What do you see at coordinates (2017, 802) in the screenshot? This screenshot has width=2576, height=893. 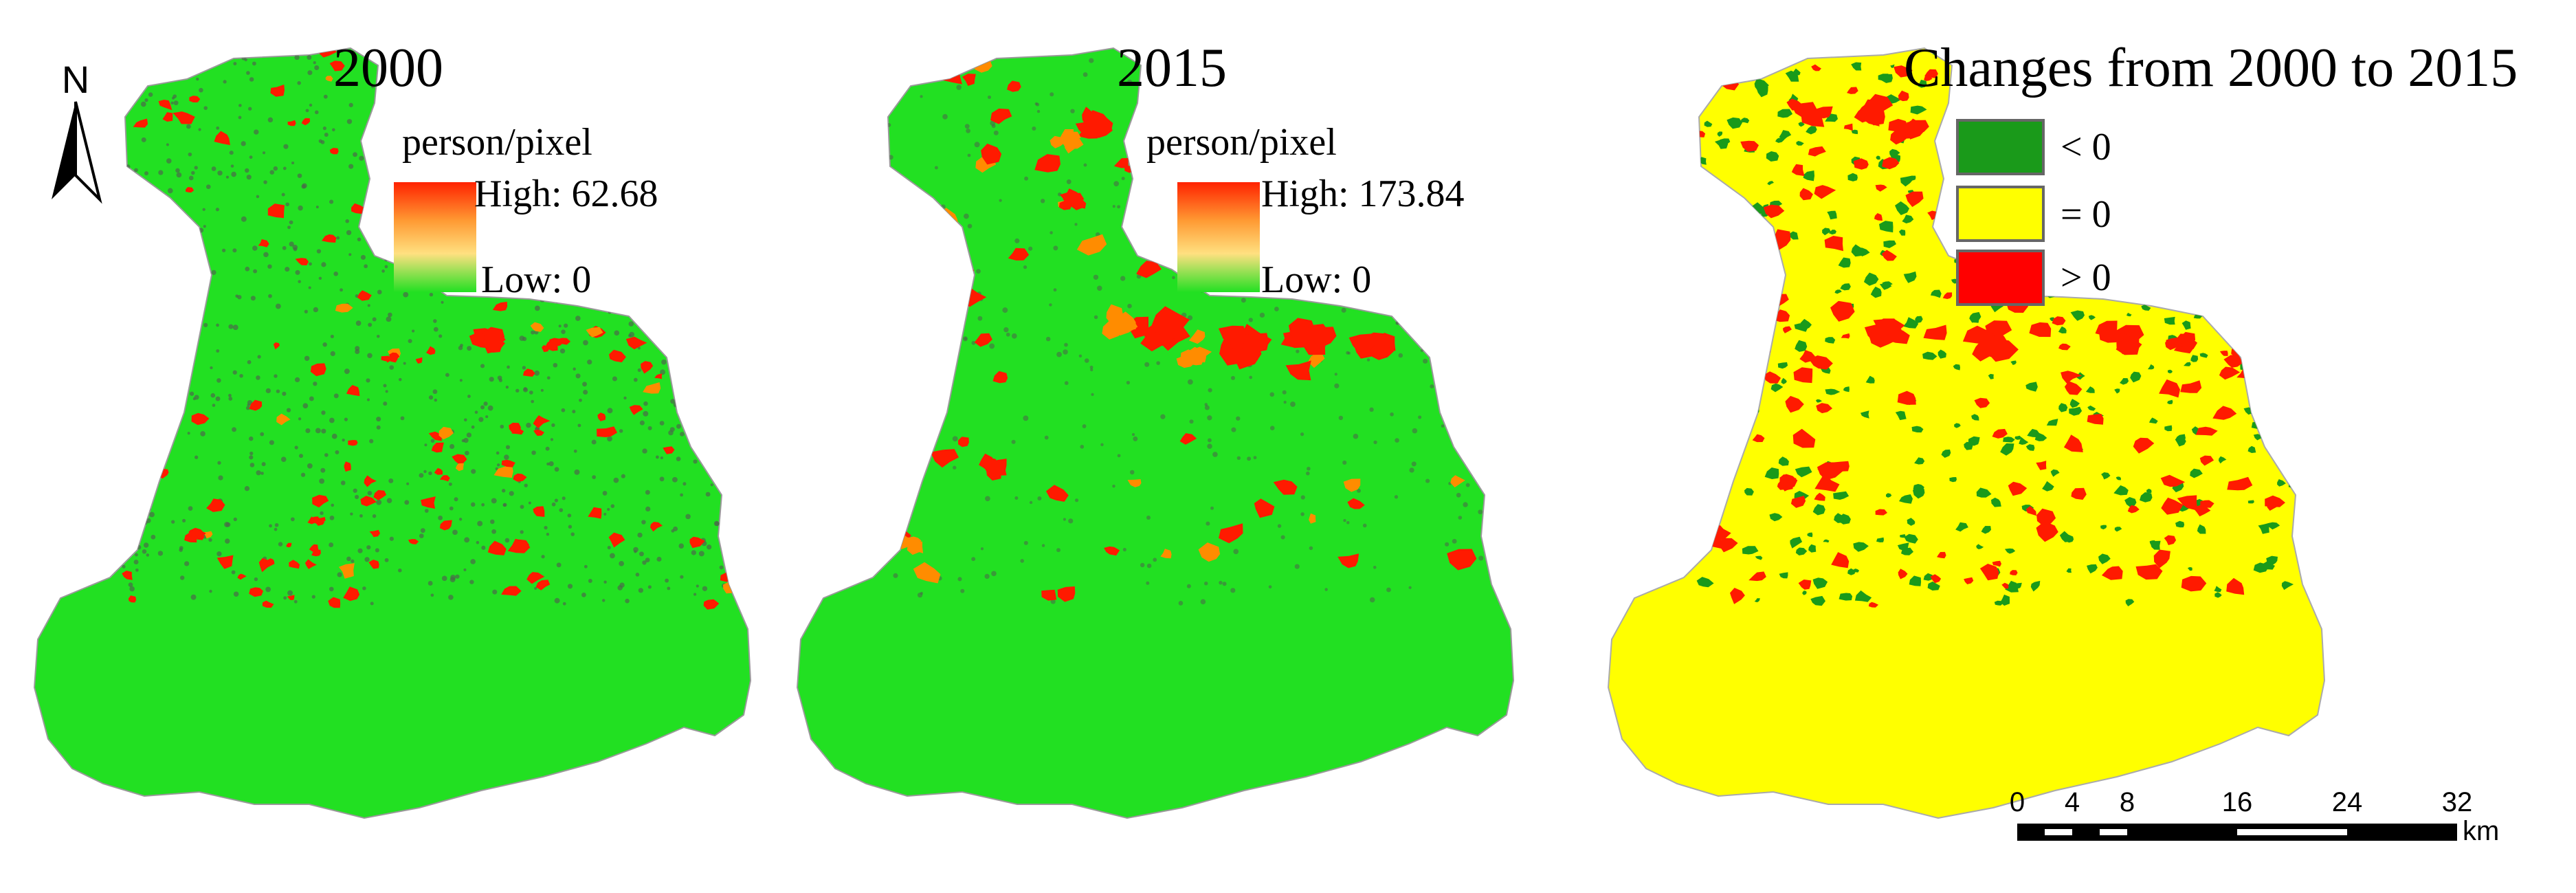 I see `scale-tick-0: 0` at bounding box center [2017, 802].